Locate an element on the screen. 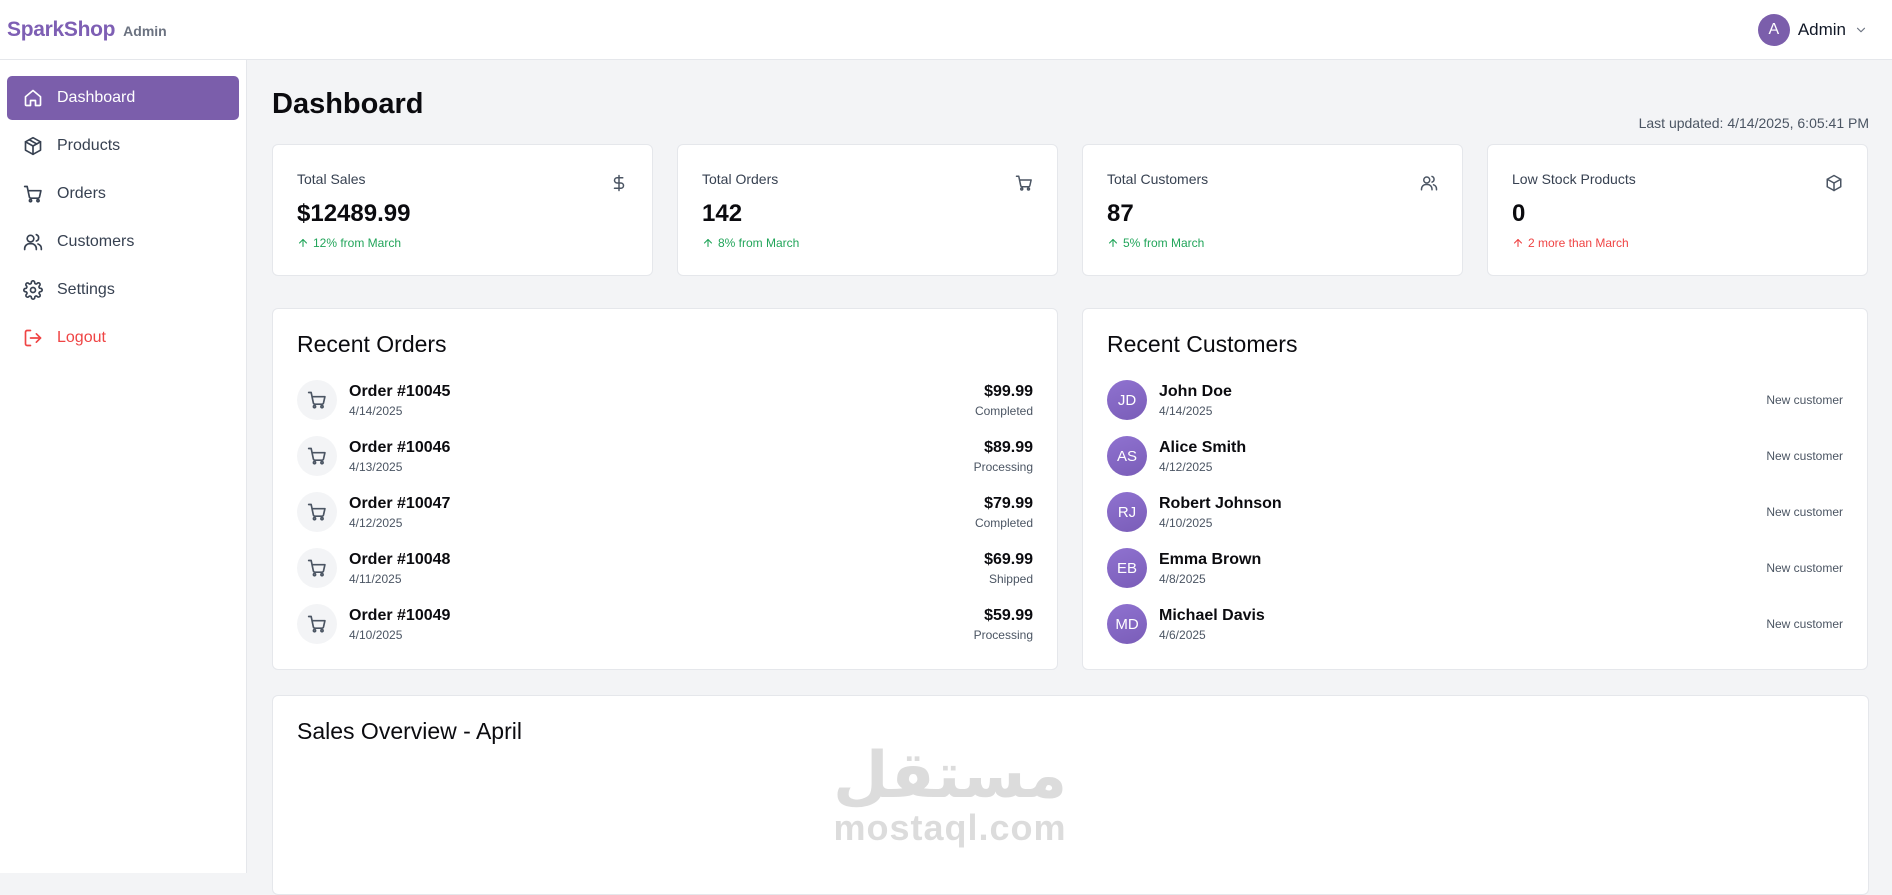 The width and height of the screenshot is (1892, 895). sidebar-item-label: Products is located at coordinates (89, 145).